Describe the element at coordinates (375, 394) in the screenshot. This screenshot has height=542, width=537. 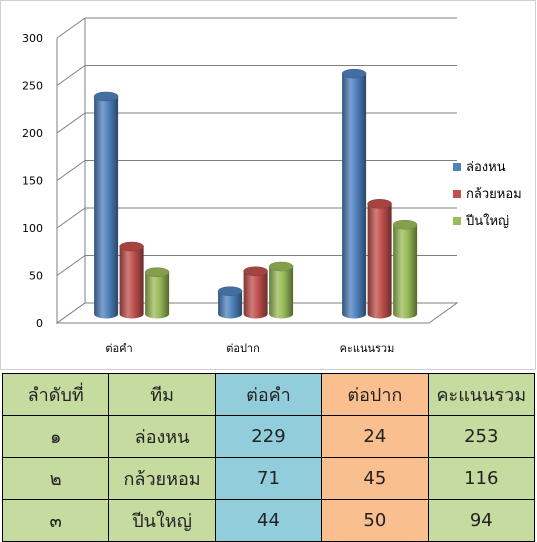
I see `header-mouth: ต่อปาก` at that location.